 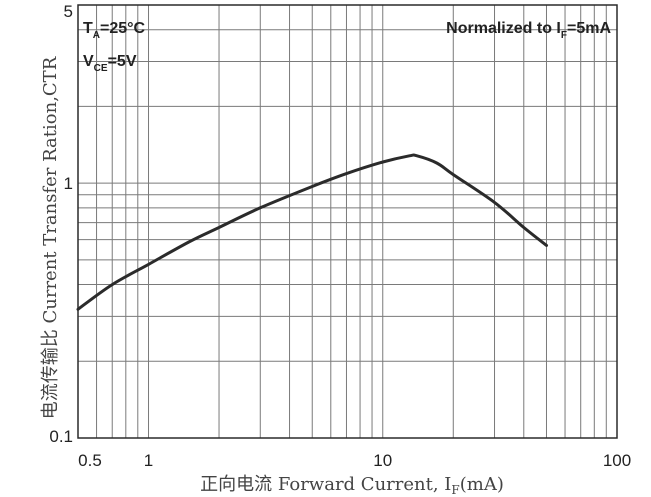 What do you see at coordinates (114, 47) in the screenshot?
I see `test-conditions: TA=25°C VCE=5V` at bounding box center [114, 47].